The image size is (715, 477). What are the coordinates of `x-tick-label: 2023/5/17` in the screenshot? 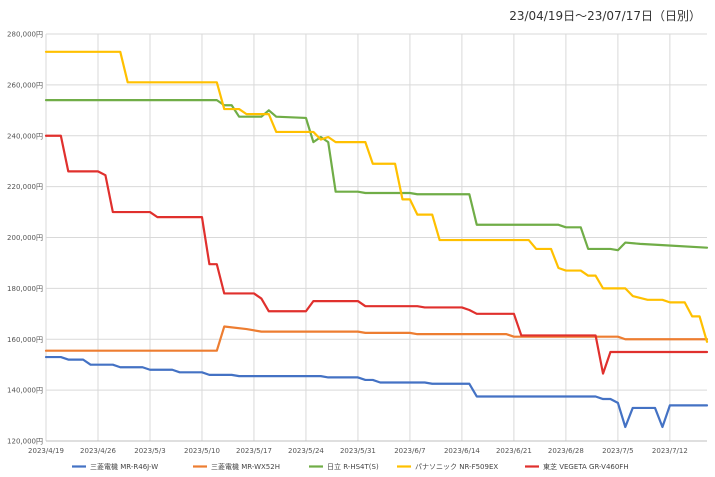 It's located at (254, 451).